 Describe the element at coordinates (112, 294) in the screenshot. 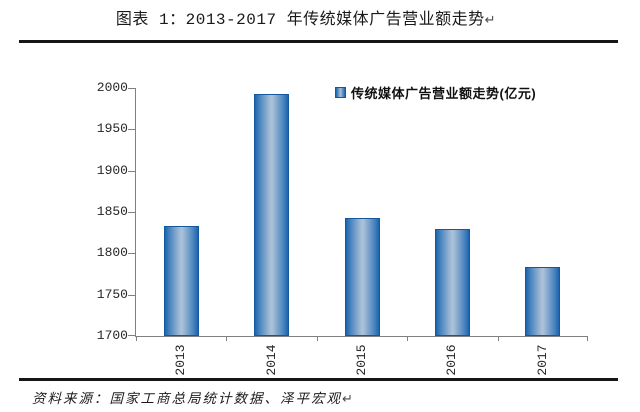

I see `y-axis-tick-label: 1750` at that location.